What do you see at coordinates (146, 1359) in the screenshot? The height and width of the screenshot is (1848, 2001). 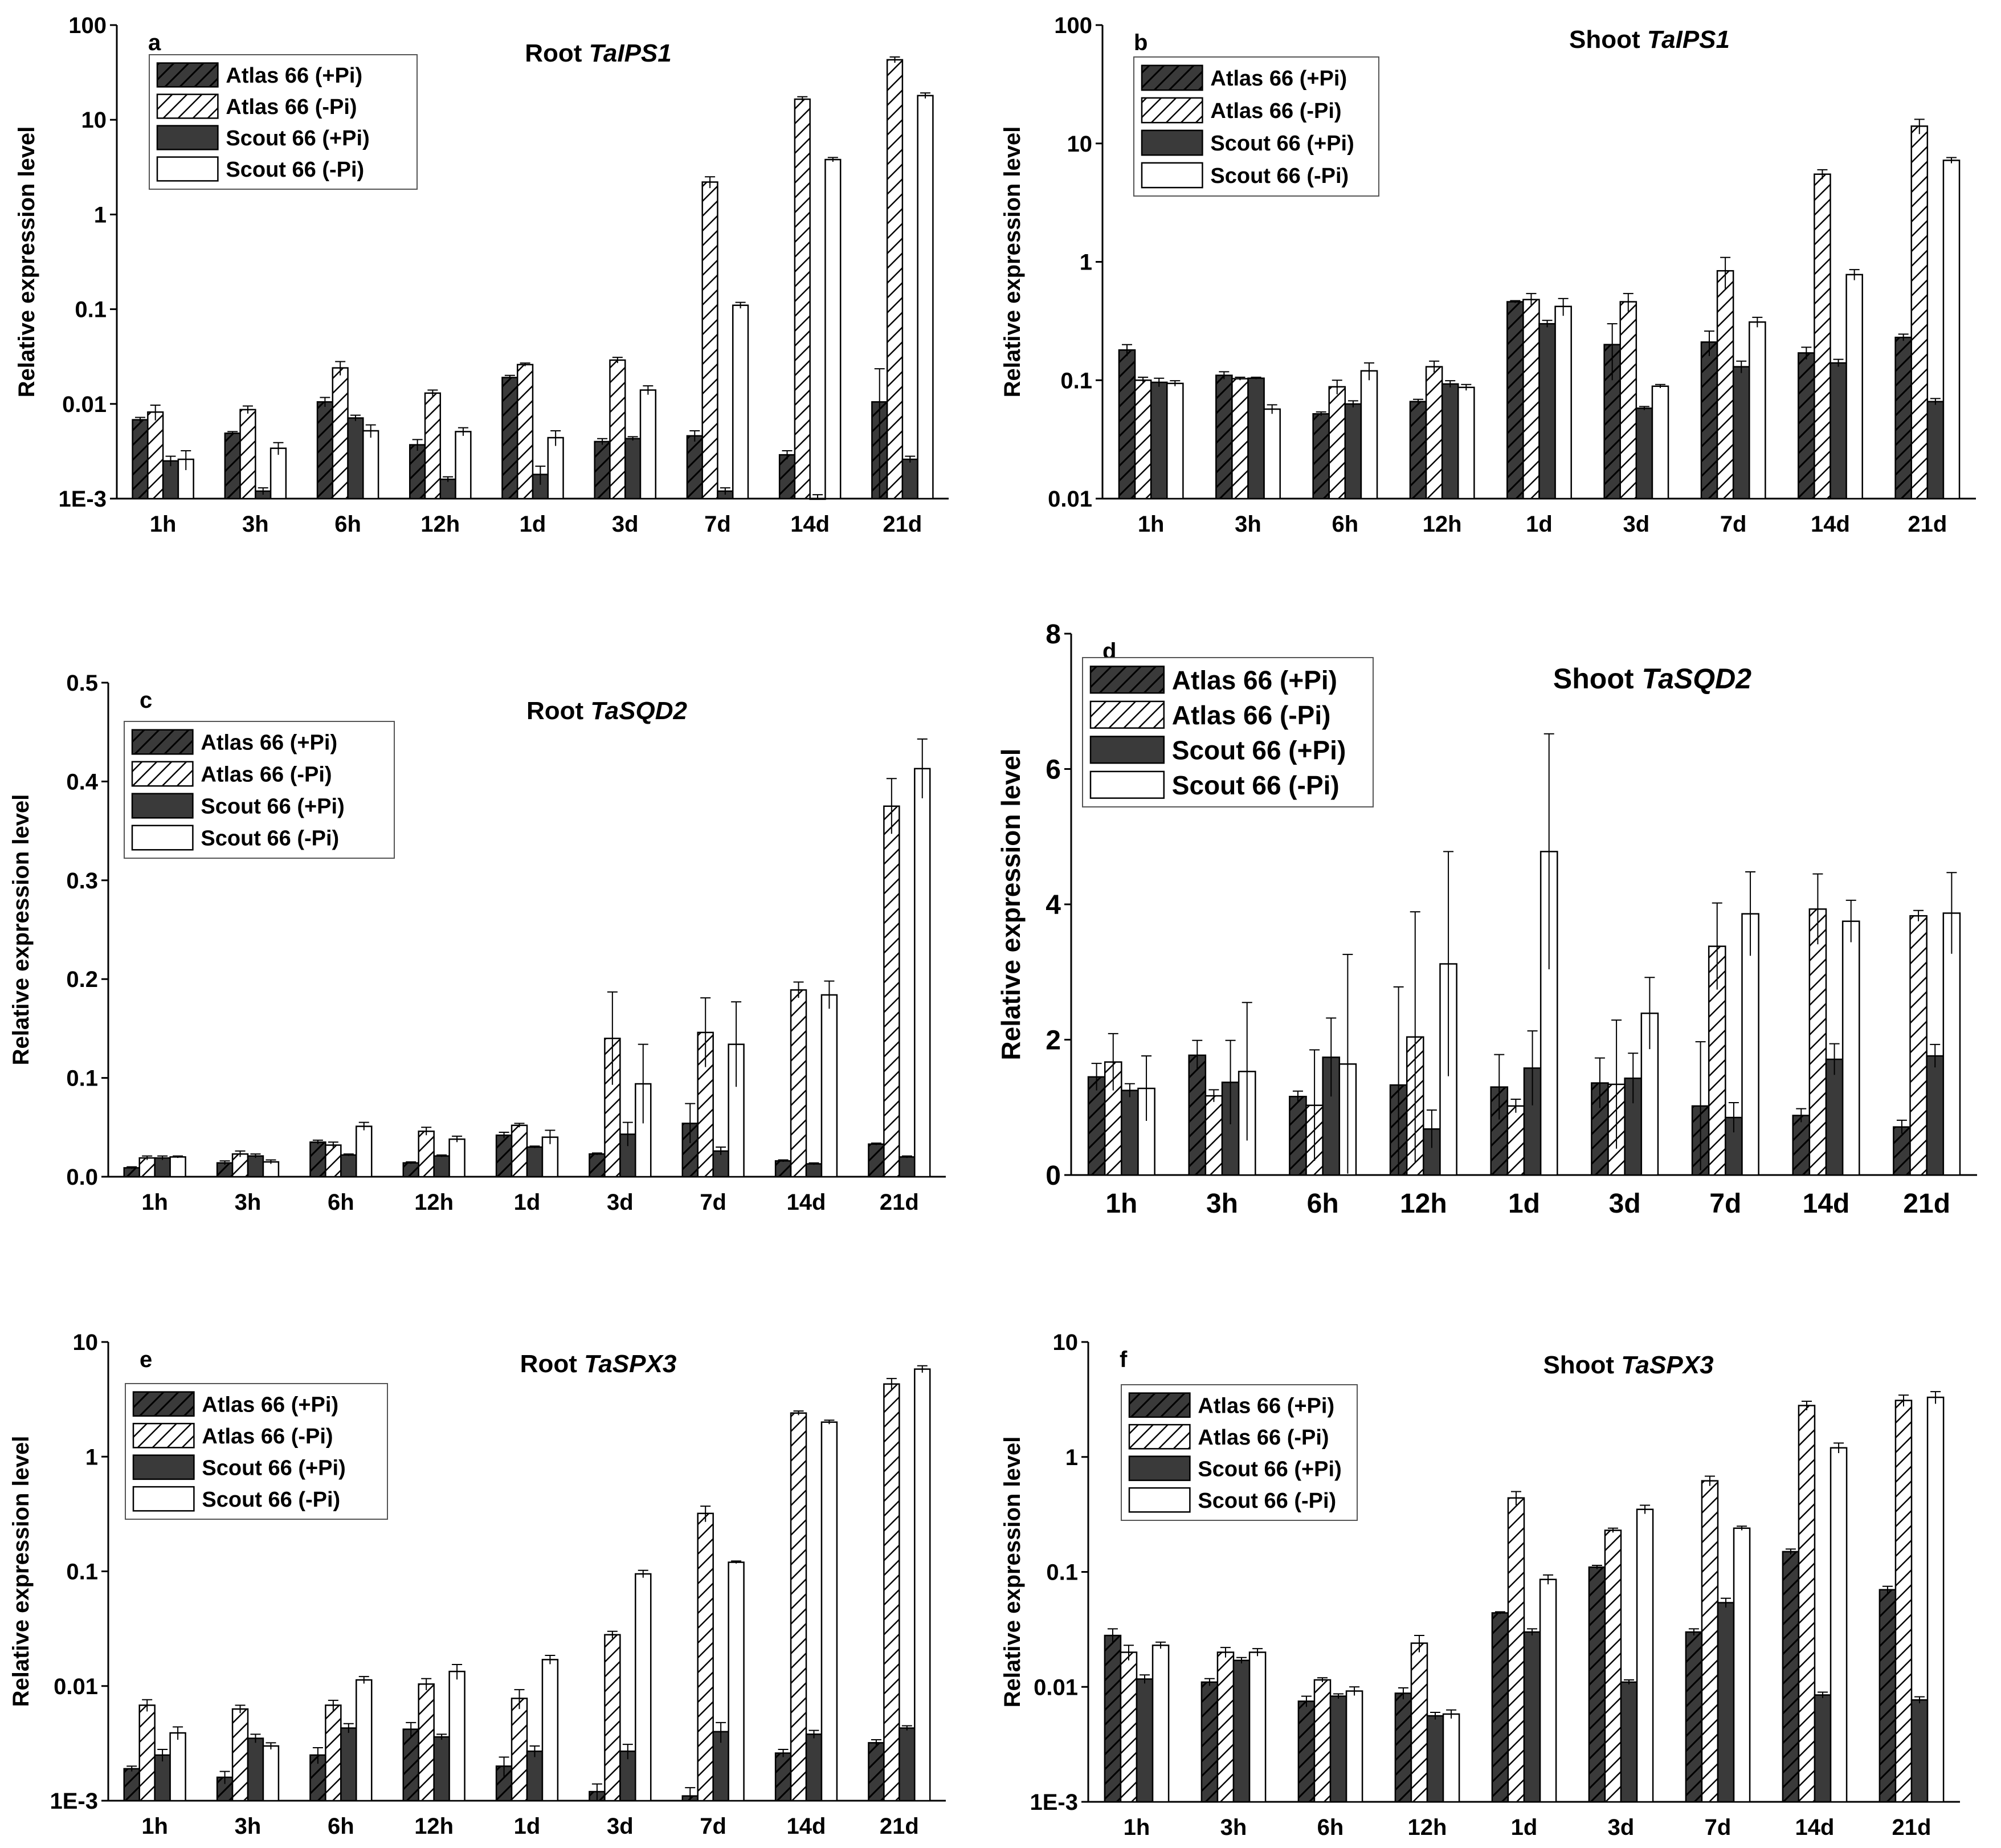 I see `panel-letter: e` at bounding box center [146, 1359].